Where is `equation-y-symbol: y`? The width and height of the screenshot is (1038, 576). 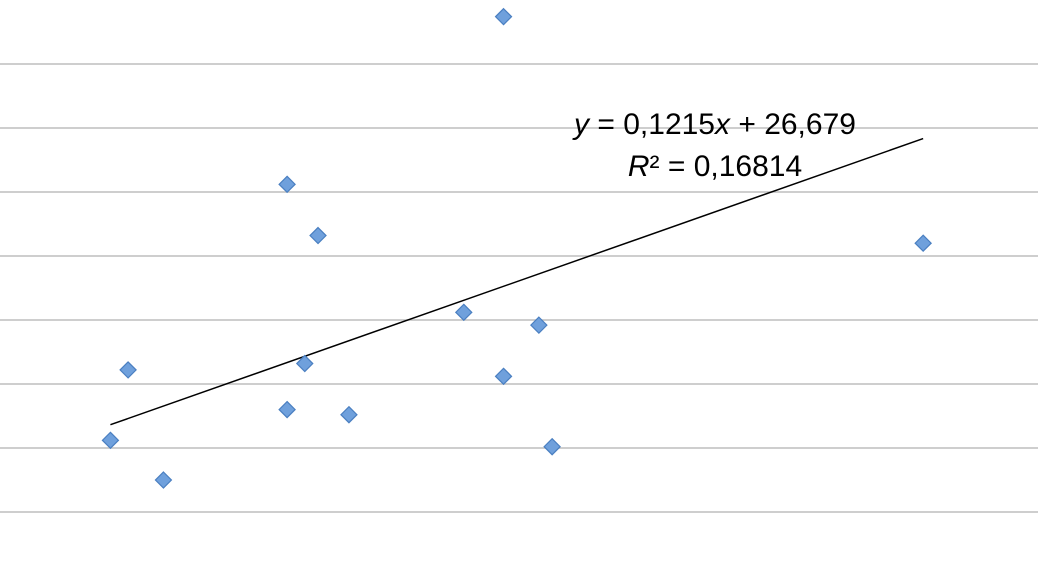
equation-y-symbol: y is located at coordinates (581, 124).